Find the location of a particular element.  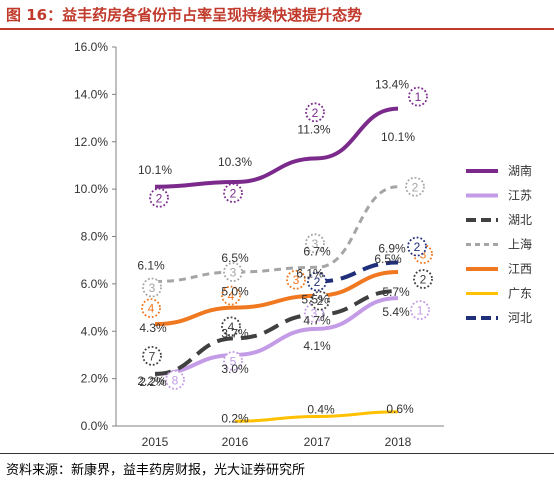

data-label: 13.4% is located at coordinates (392, 85).